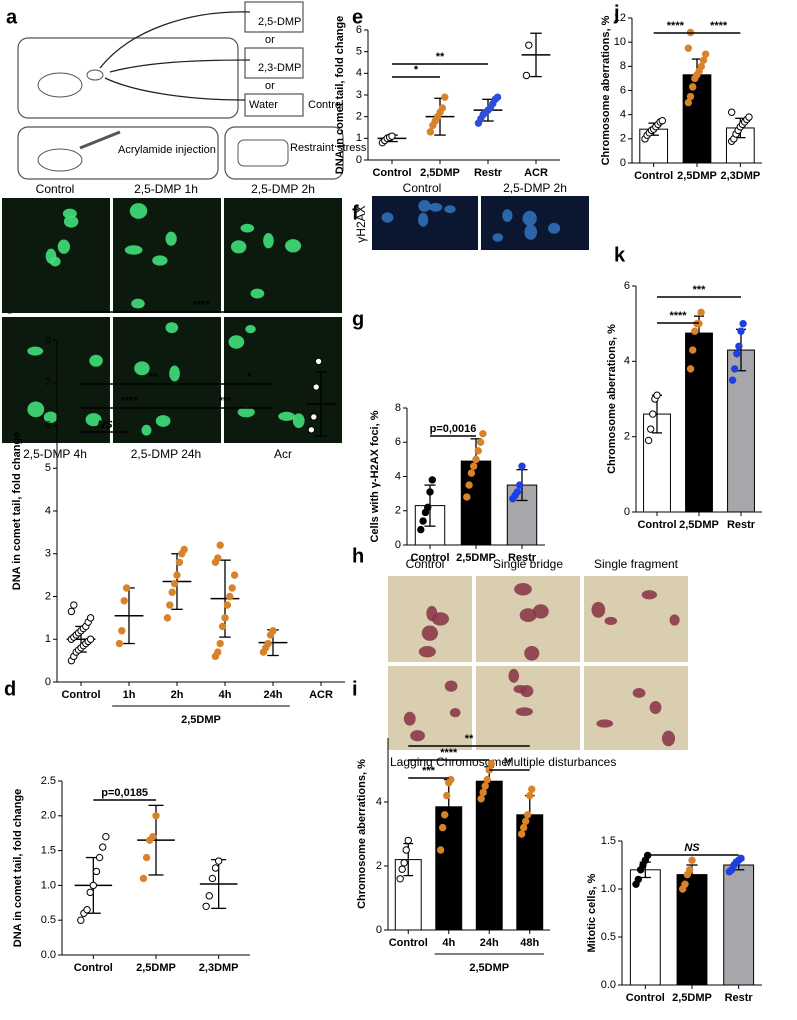 This screenshot has height=1020, width=797. What do you see at coordinates (48, 639) in the screenshot?
I see `y-tick-label: 1` at bounding box center [48, 639].